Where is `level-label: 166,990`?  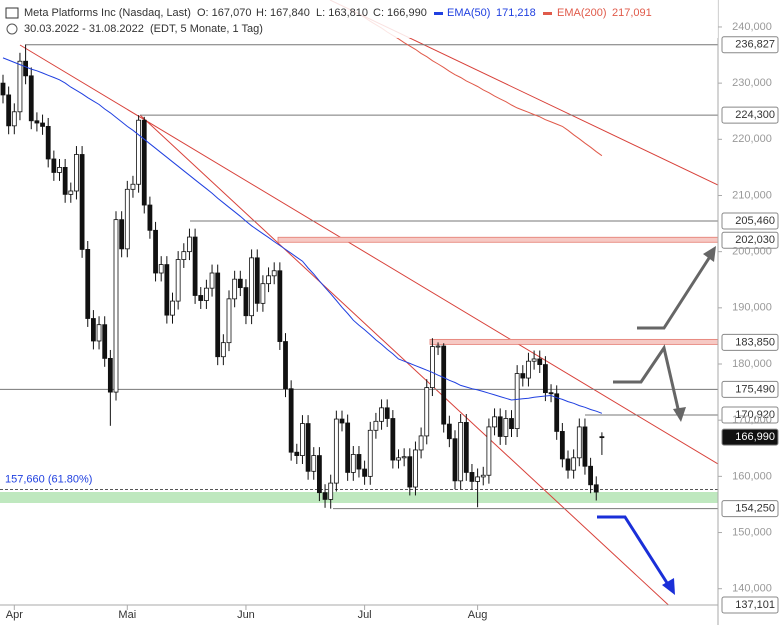 level-label: 166,990 is located at coordinates (755, 437).